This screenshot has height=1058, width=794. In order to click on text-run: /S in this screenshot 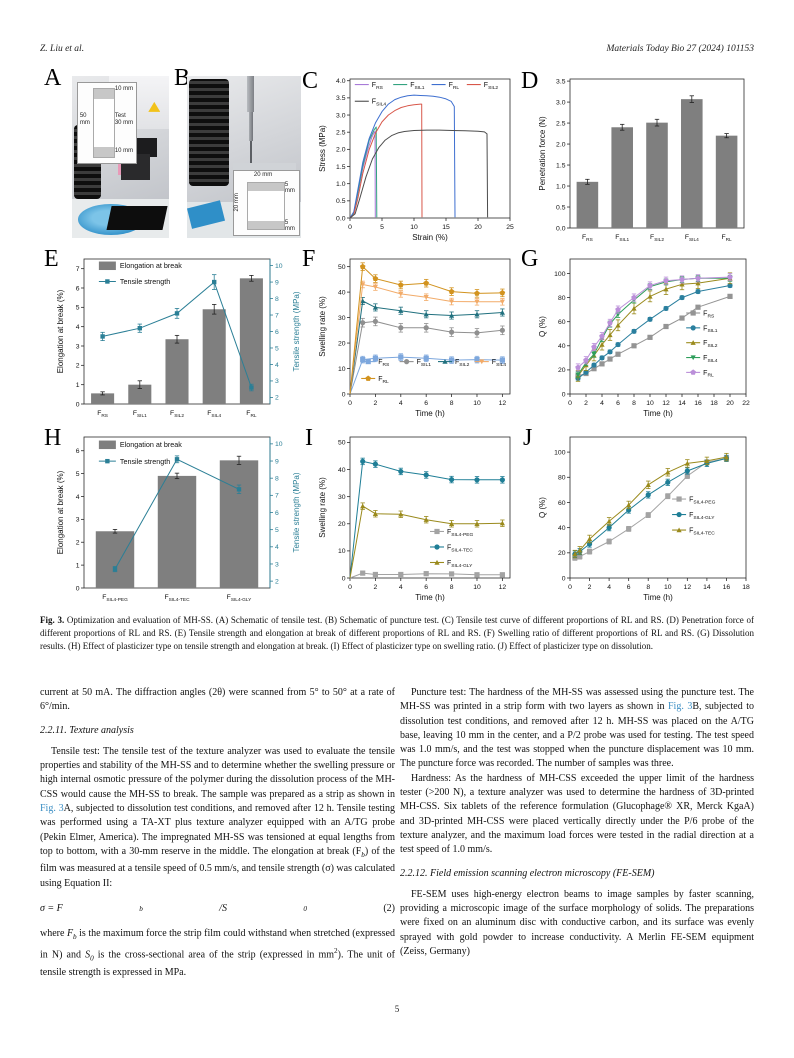, I will do `click(223, 908)`.